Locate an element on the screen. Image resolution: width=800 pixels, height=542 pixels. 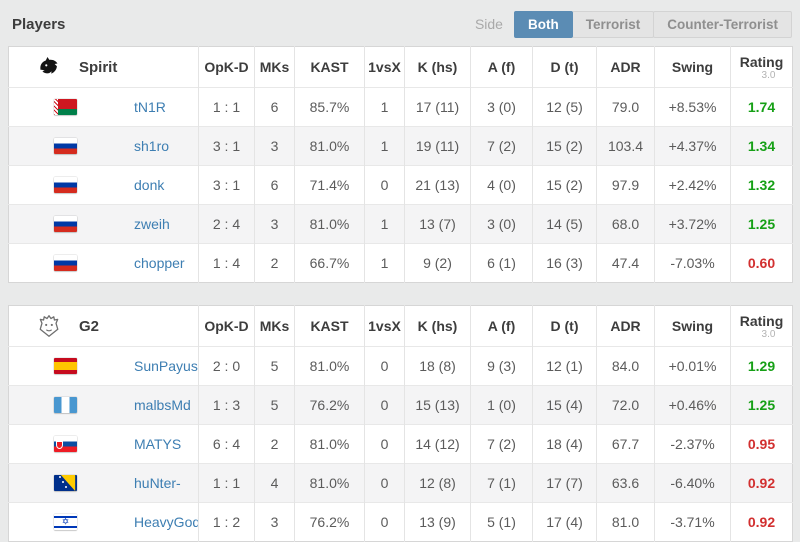
khs-value: 9 (2) is located at coordinates (437, 263).